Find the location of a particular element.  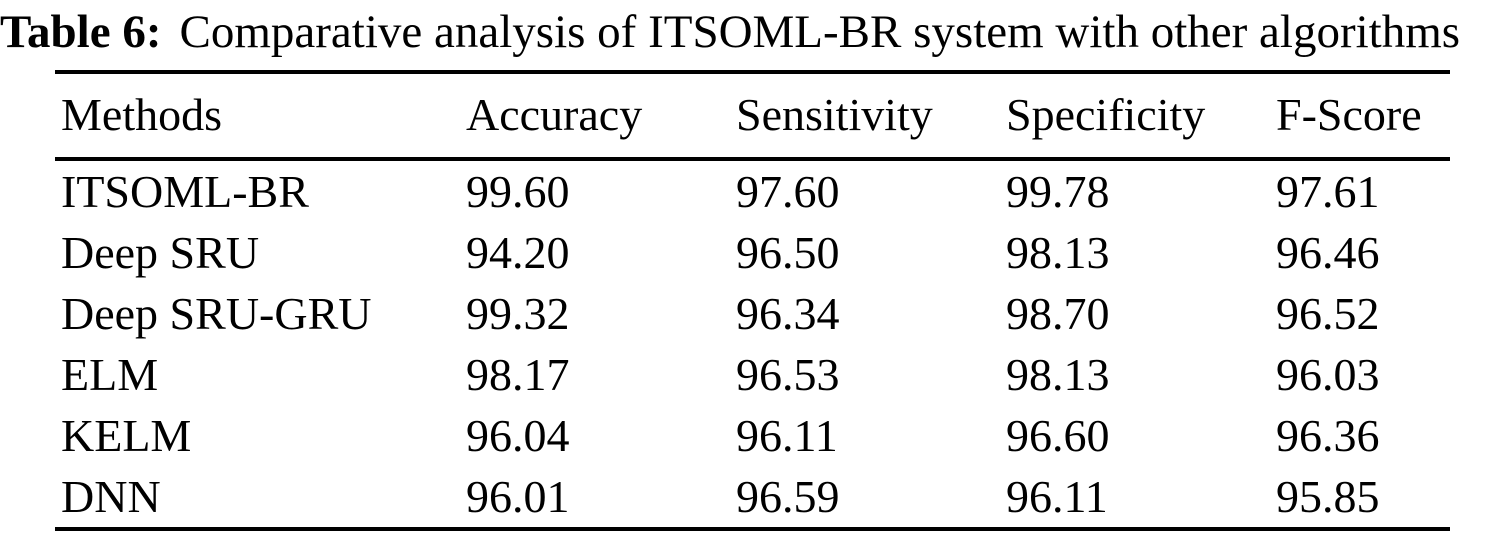

table-row: DNN 96.01 96.59 96.11 95.85 is located at coordinates (752, 497).